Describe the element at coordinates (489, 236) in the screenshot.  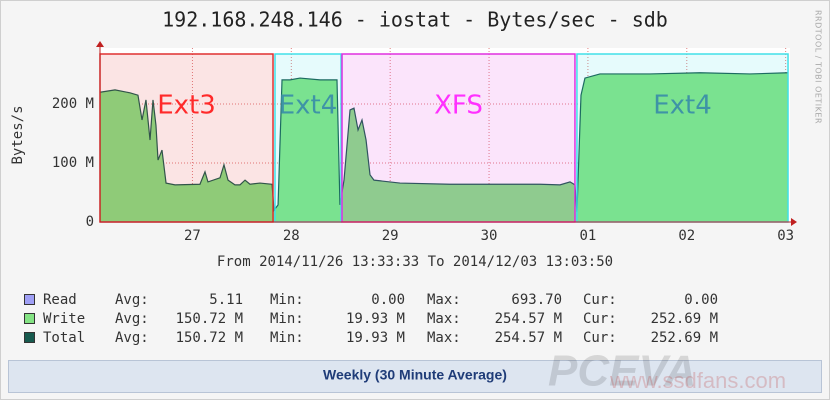
I see `x-tick-label: 30` at that location.